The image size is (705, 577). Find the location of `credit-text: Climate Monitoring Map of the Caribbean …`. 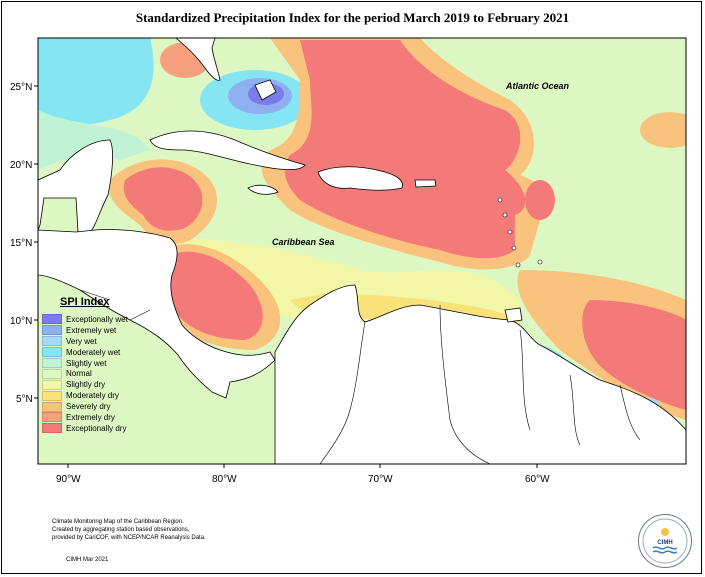

credit-text: Climate Monitoring Map of the Caribbean … is located at coordinates (142, 530).